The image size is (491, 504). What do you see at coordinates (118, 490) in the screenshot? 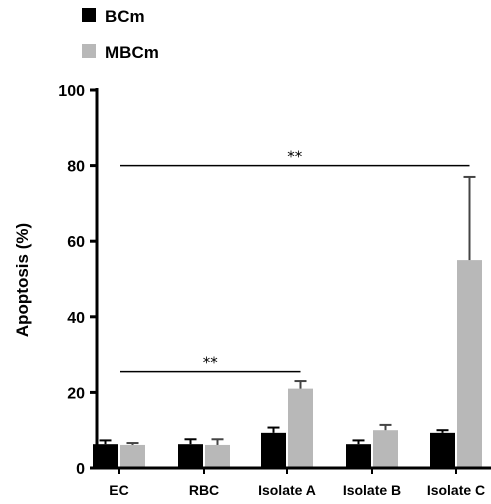
I see `x-tick-label: EC` at bounding box center [118, 490].